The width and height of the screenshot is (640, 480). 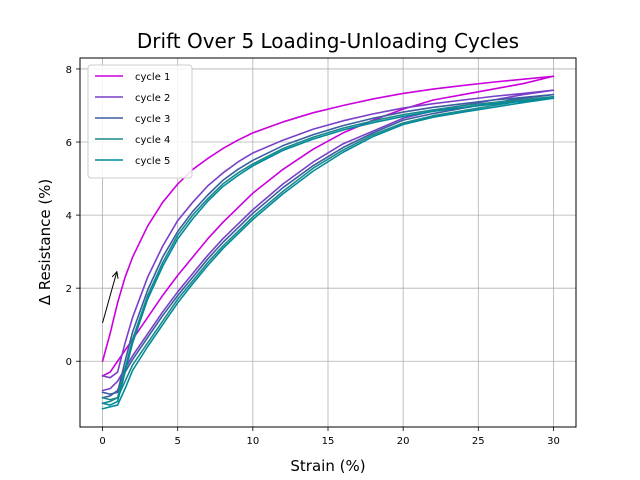 I want to click on legend-label-cycle-1: cycle 1, so click(x=152, y=77).